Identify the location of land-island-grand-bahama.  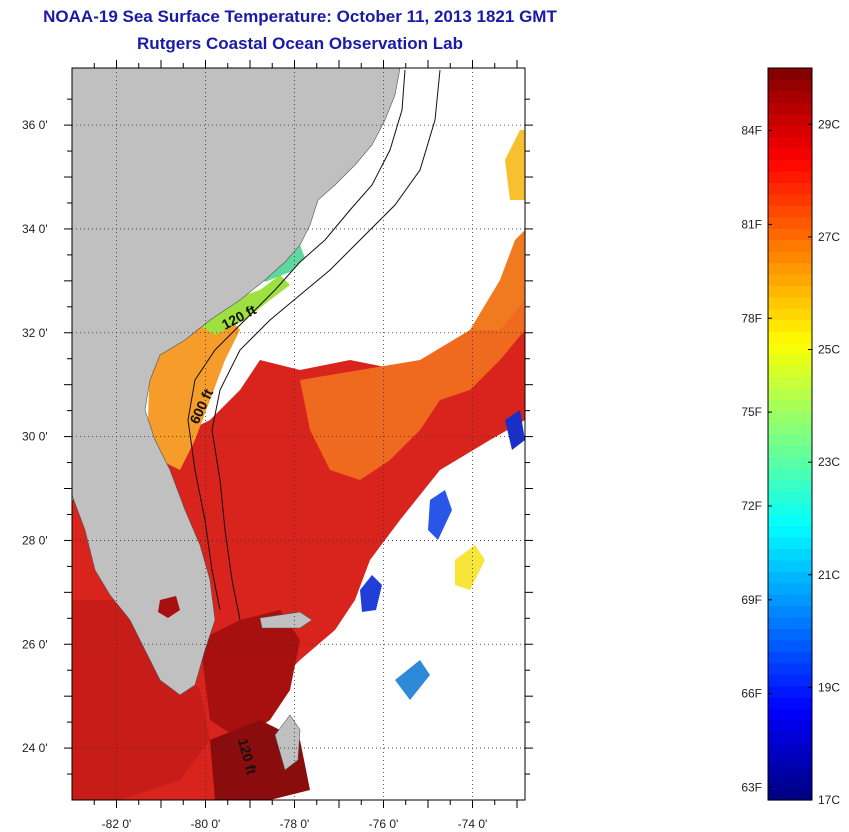
(286, 620).